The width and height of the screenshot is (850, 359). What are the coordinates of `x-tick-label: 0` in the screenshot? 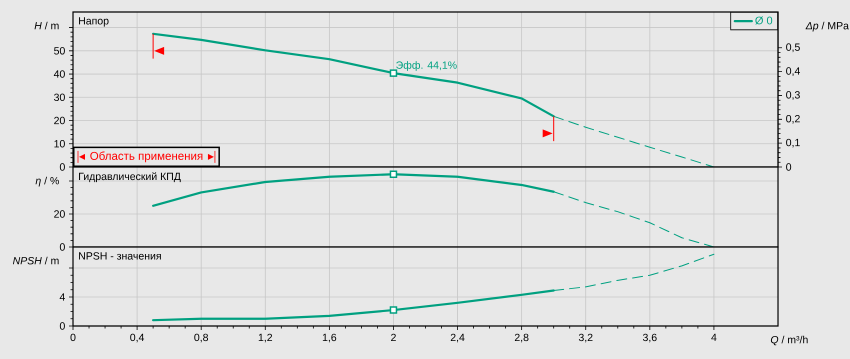 It's located at (73, 338).